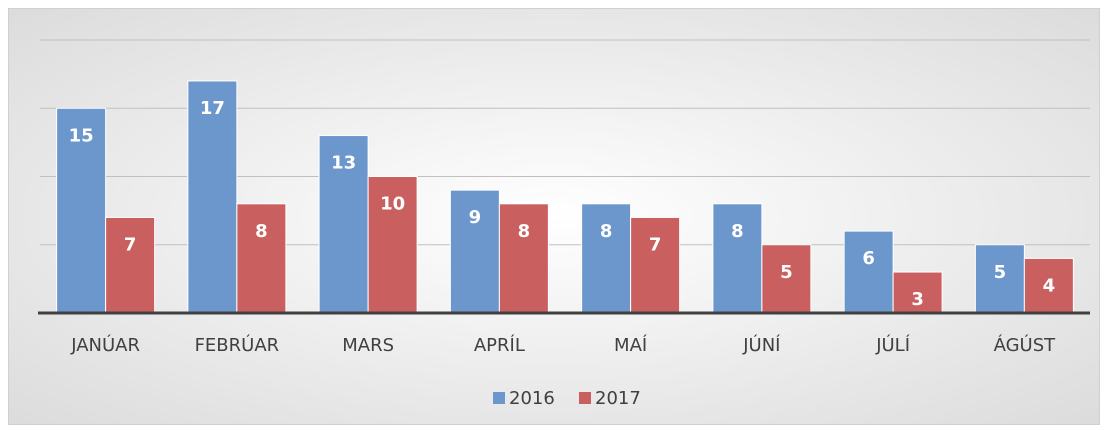 Image resolution: width=1108 pixels, height=430 pixels. Describe the element at coordinates (868, 258) in the screenshot. I see `data-label: 6` at that location.